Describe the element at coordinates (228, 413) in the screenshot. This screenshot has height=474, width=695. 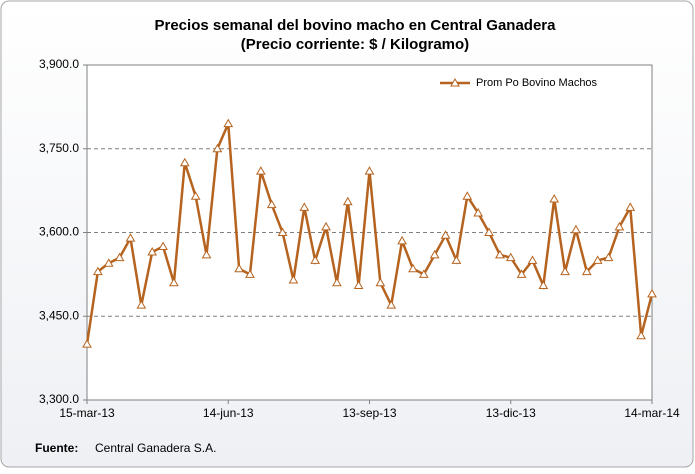
I see `x-tick-label: 14-jun-13` at that location.